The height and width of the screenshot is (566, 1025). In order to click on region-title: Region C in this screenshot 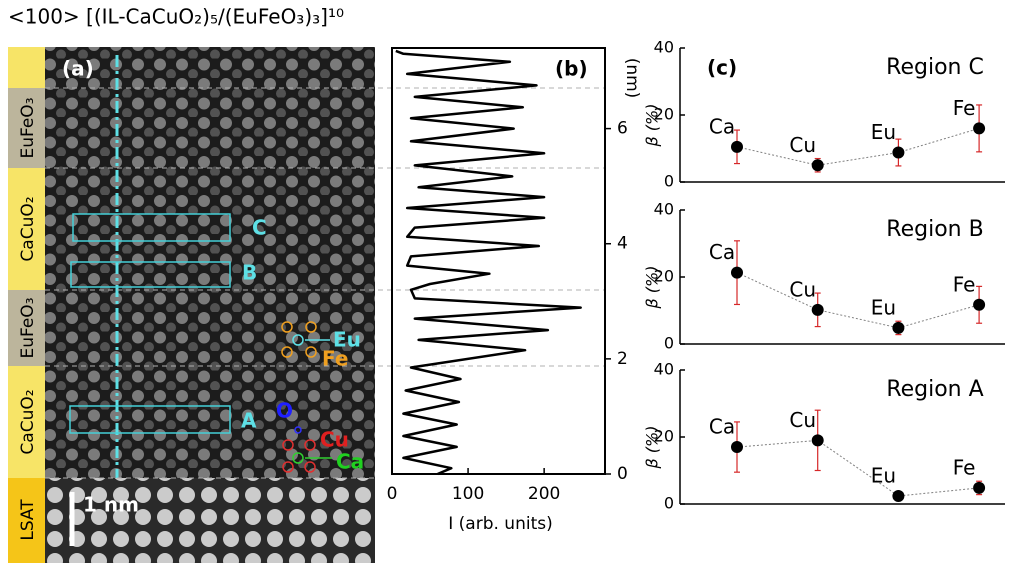, I will do `click(935, 67)`.